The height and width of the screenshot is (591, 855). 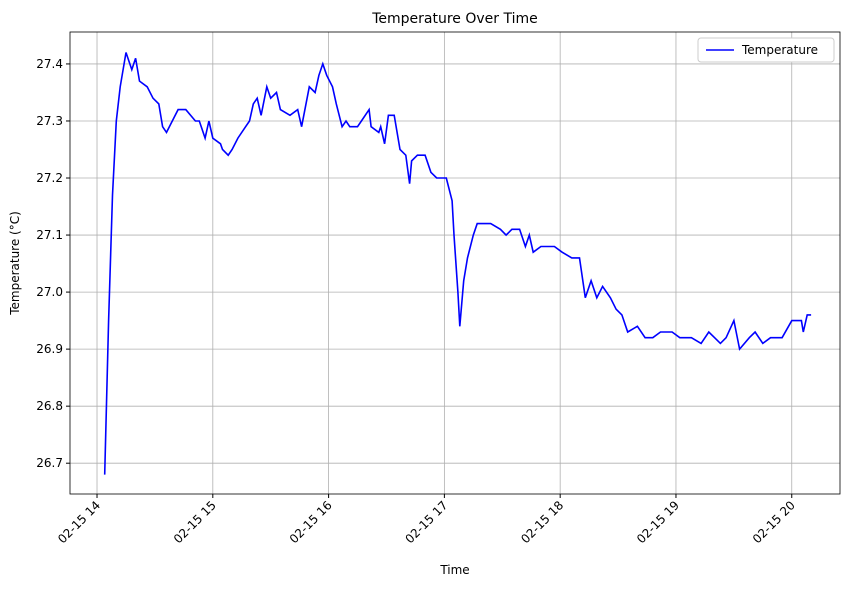 I want to click on y-tick-label: 27.3, so click(x=49, y=121).